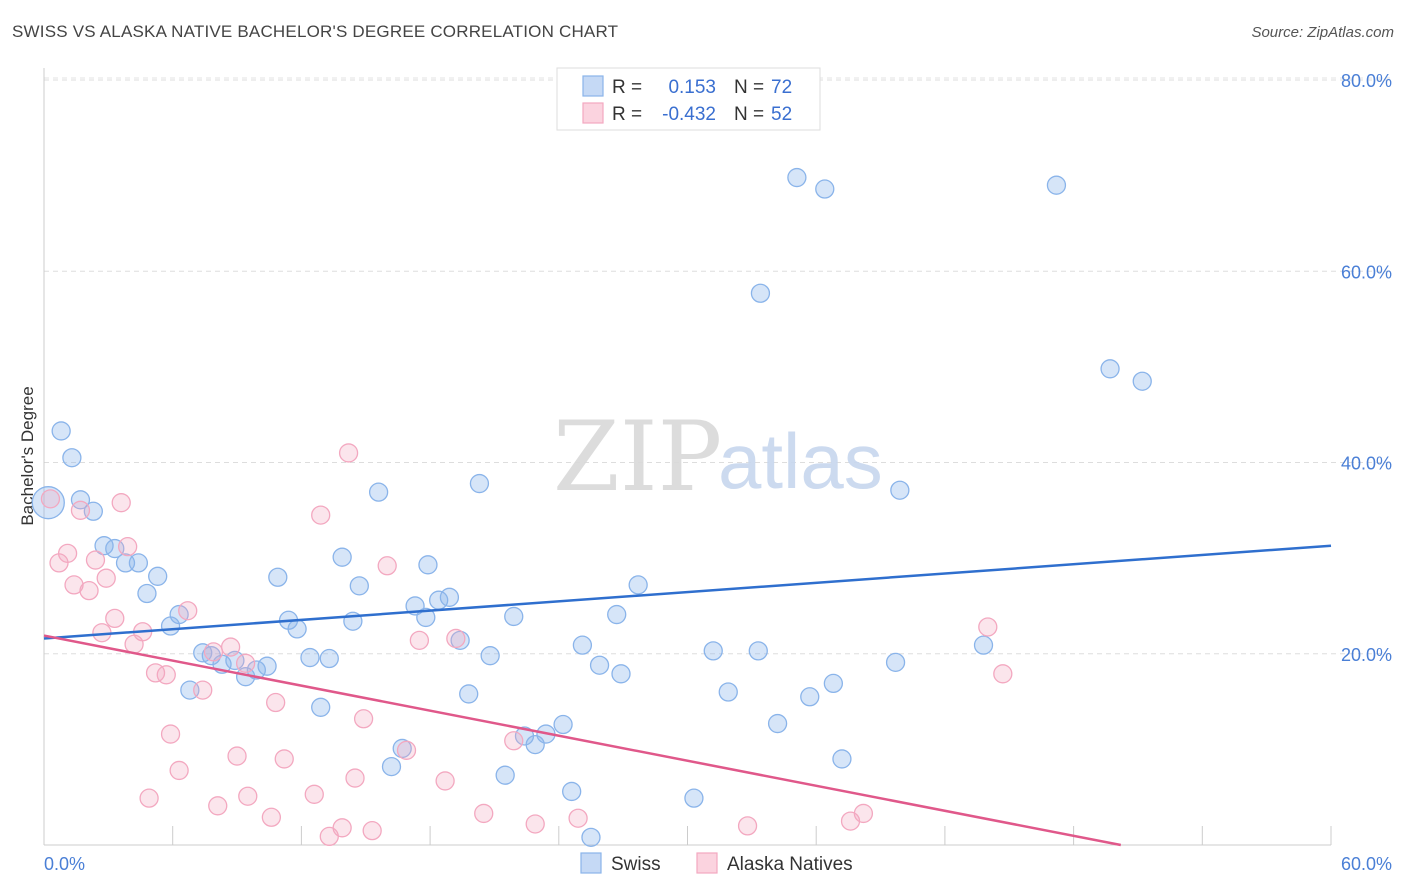  Describe the element at coordinates (1366, 655) in the screenshot. I see `y-tick-label-20: 20.0%` at that location.